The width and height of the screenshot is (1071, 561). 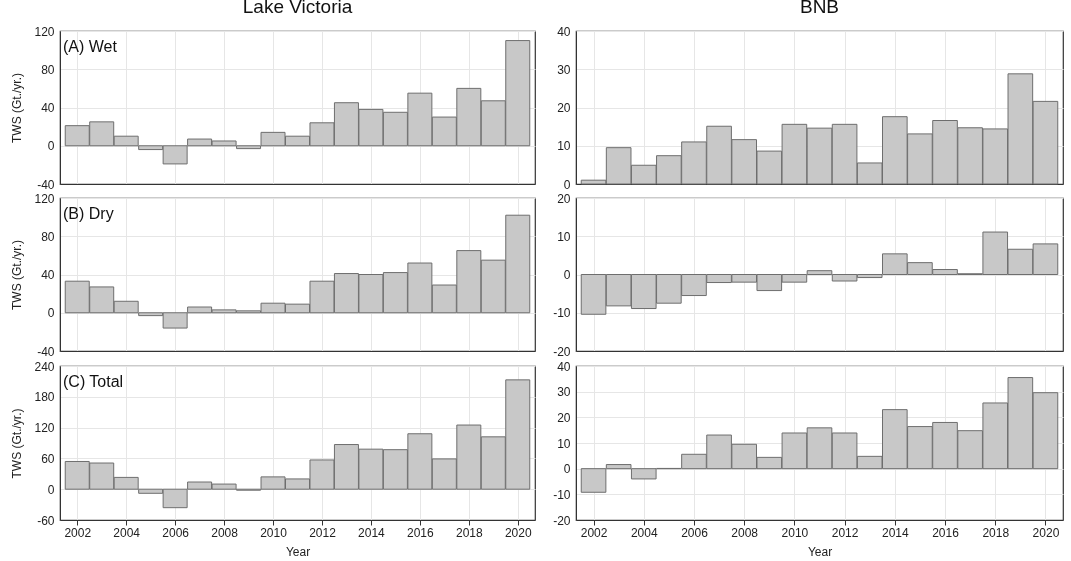 I want to click on chart-title: BNB, so click(x=819, y=8).